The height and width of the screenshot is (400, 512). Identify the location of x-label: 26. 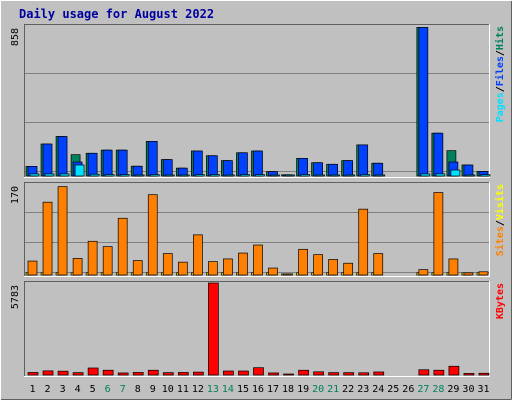
(408, 389).